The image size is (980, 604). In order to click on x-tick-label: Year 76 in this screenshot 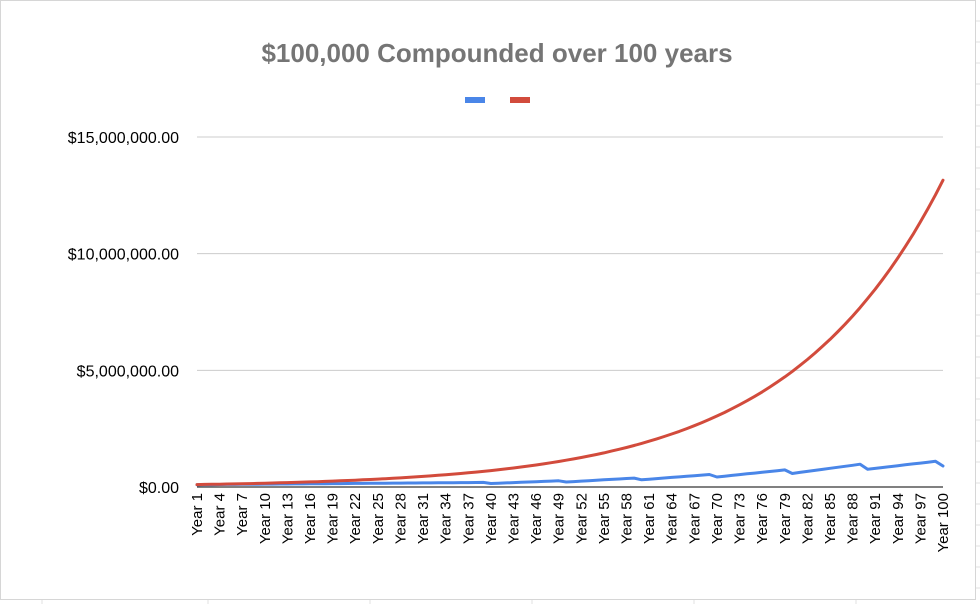, I will do `click(762, 518)`.